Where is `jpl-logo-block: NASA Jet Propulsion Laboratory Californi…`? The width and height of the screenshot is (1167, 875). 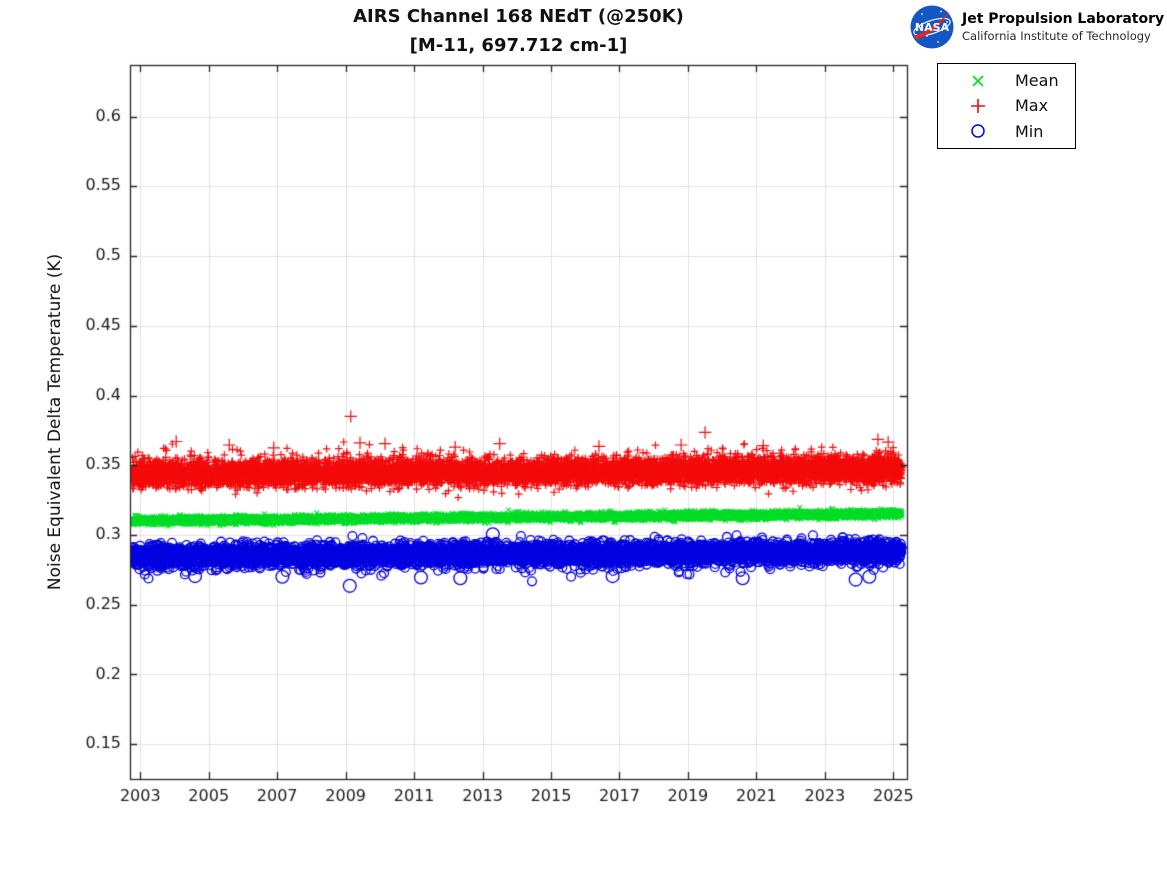 jpl-logo-block: NASA Jet Propulsion Laboratory Californi… is located at coordinates (1036, 27).